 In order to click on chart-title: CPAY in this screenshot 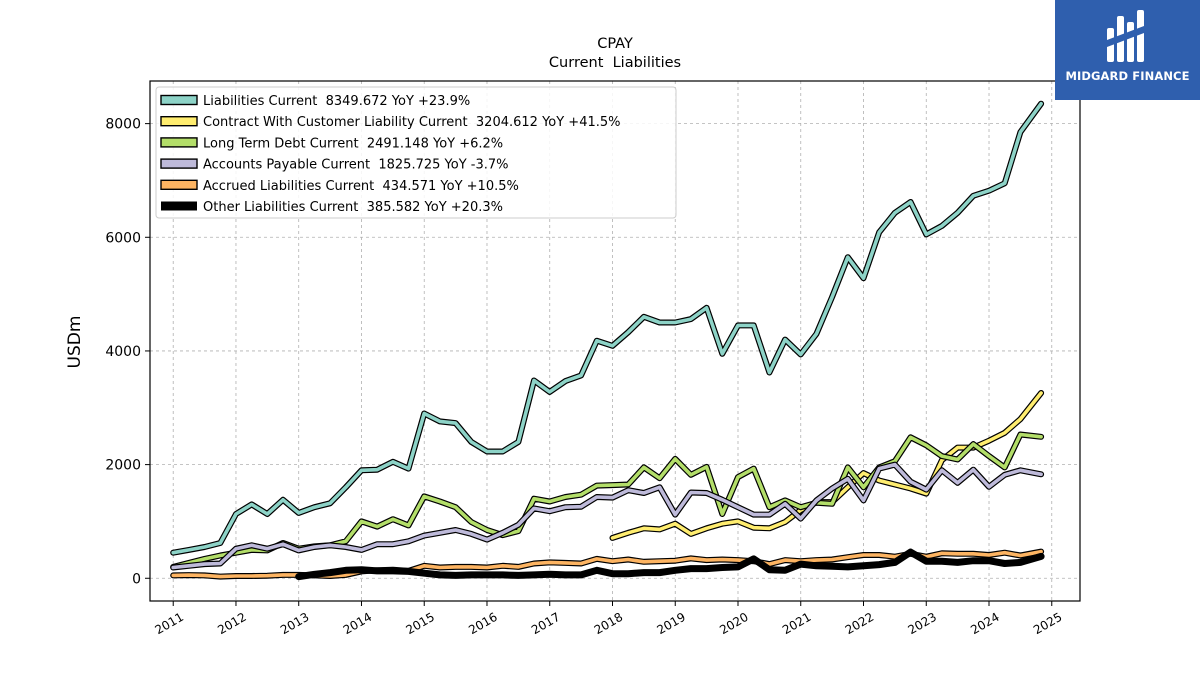, I will do `click(615, 44)`.